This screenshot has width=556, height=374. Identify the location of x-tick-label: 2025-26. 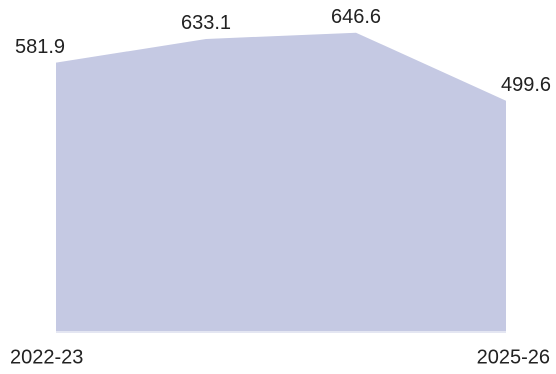
(513, 357).